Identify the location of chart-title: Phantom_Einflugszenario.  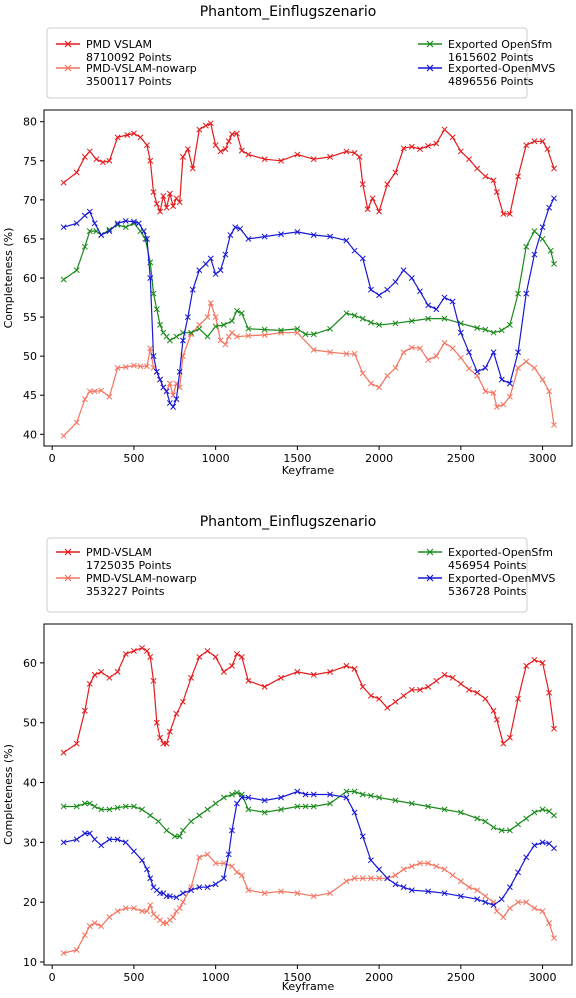
(288, 12).